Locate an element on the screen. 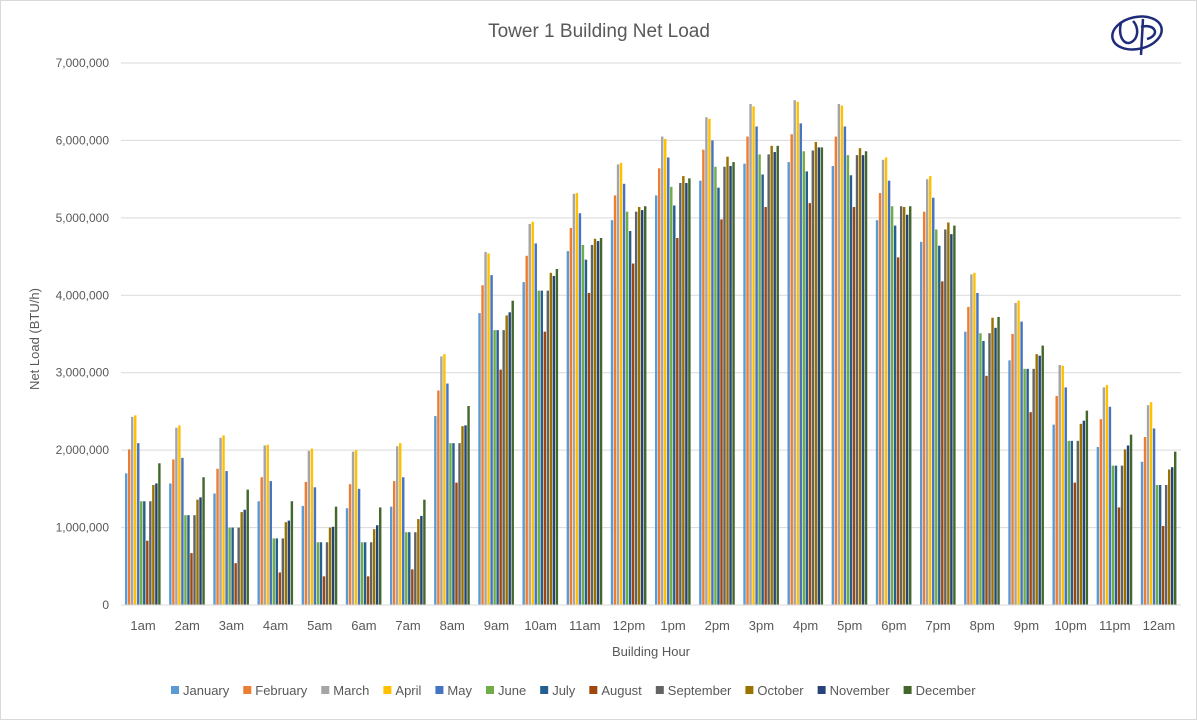 The height and width of the screenshot is (724, 1197). x-tick-label: 9am is located at coordinates (496, 625).